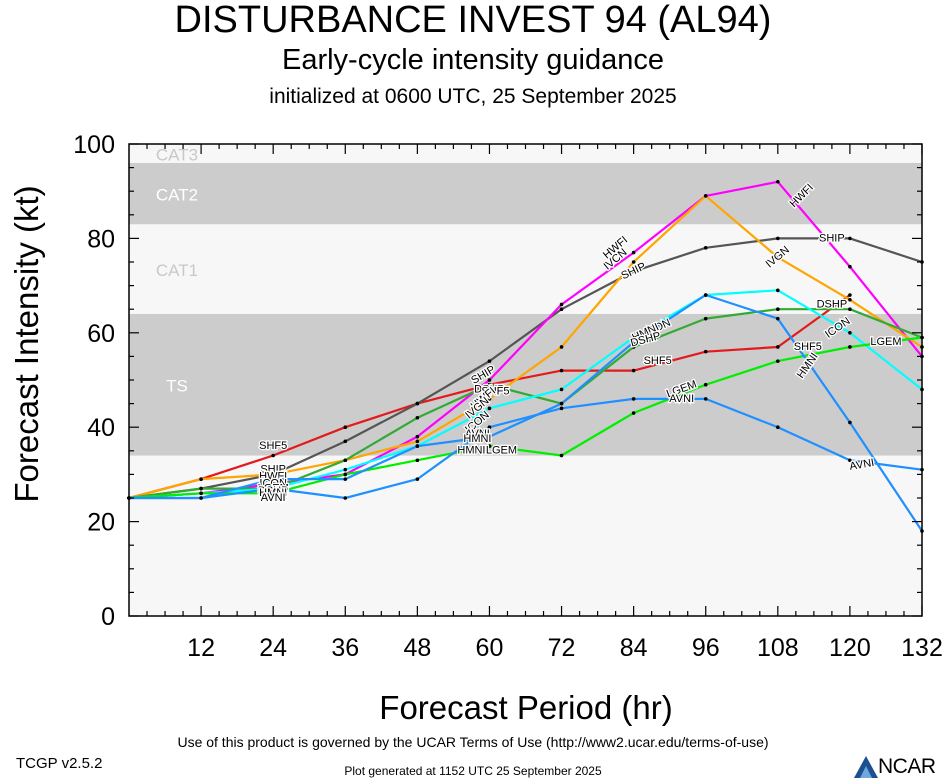  What do you see at coordinates (562, 648) in the screenshot?
I see `x-tick-label: 72` at bounding box center [562, 648].